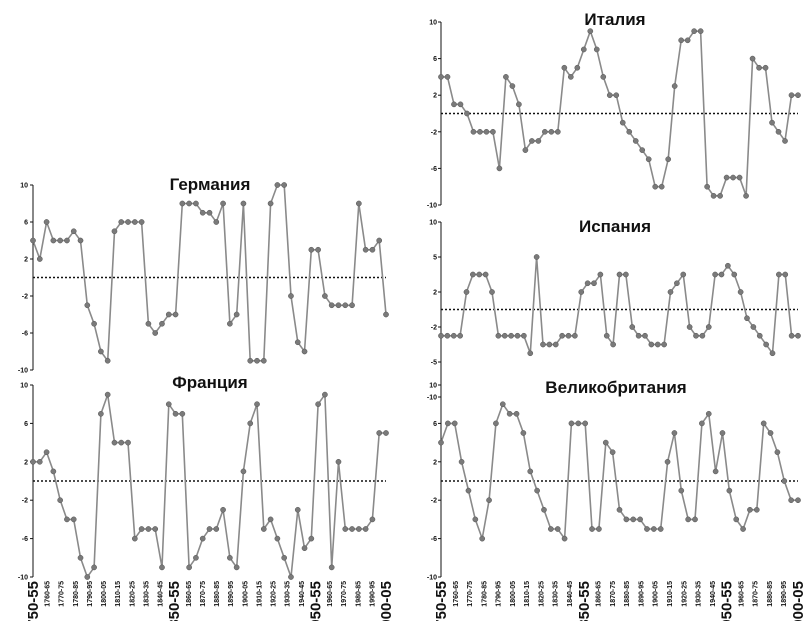  Describe the element at coordinates (584, 601) in the screenshot. I see `x-tick-label: 1850-55` at that location.